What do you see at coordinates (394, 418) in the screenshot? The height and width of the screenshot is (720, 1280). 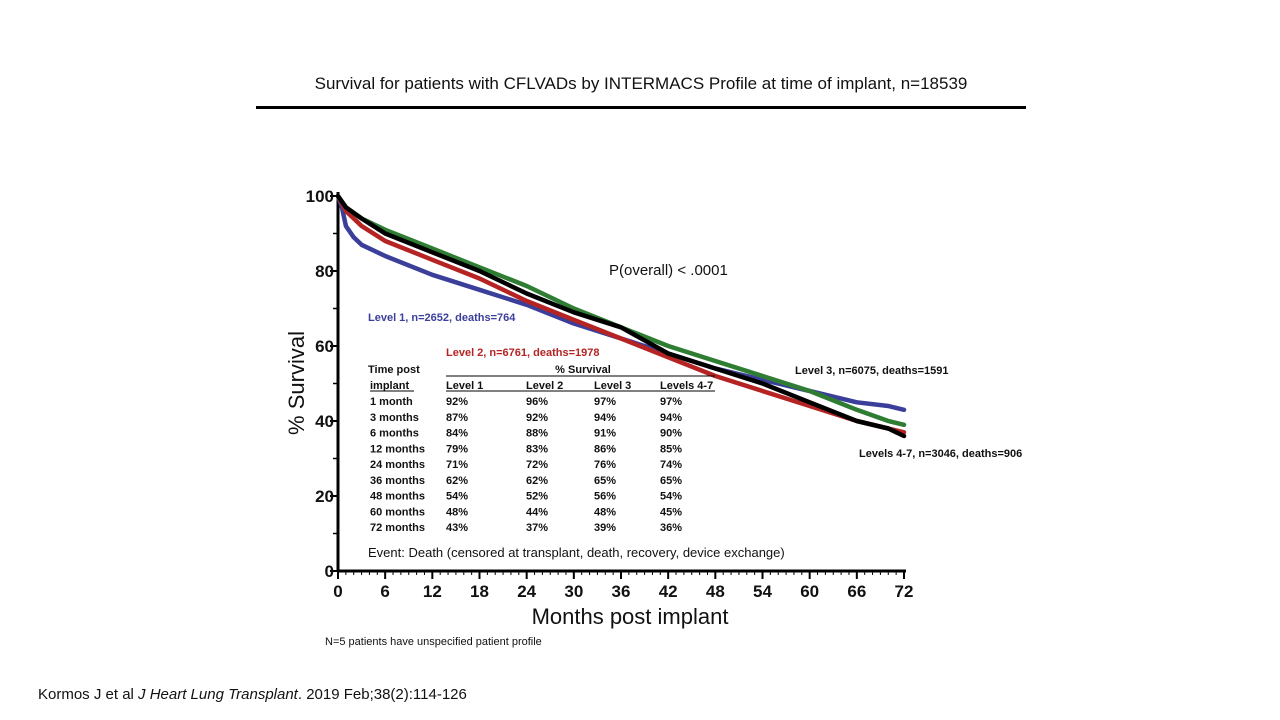 I see `table-row-time: 3 months` at bounding box center [394, 418].